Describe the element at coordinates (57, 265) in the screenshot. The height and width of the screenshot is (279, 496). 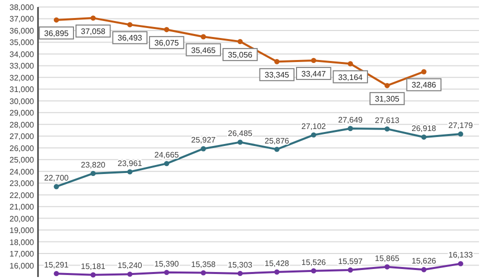
I see `data-label: 15,291` at that location.